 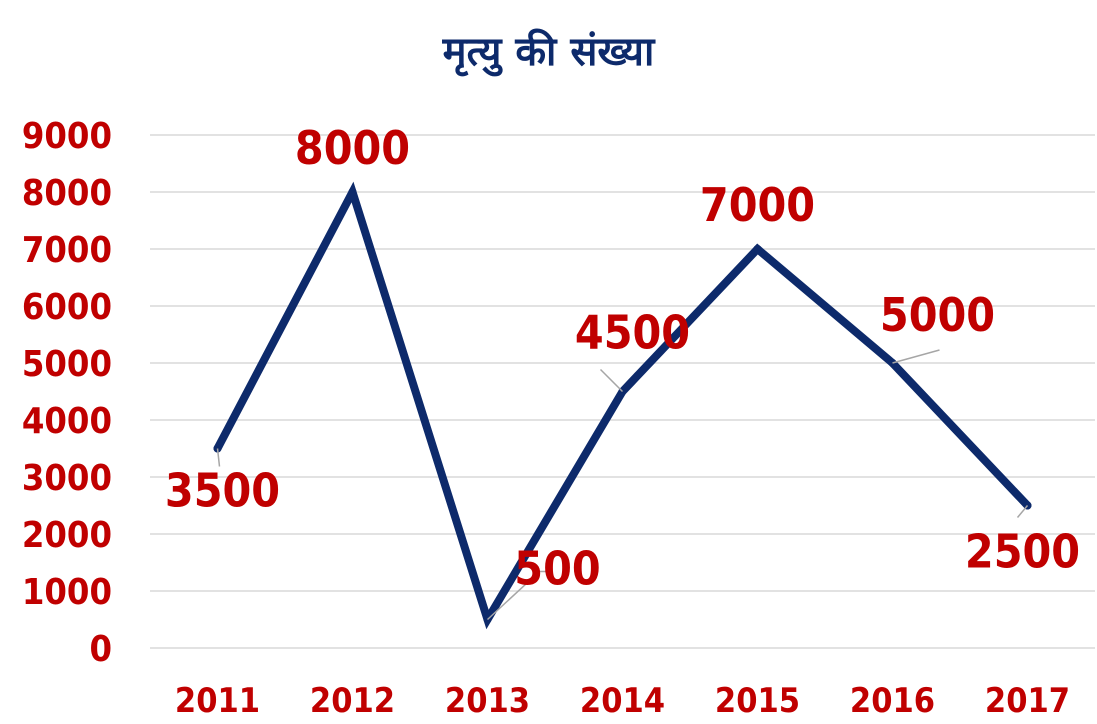 What do you see at coordinates (67, 364) in the screenshot?
I see `y-tick-label: 5000` at bounding box center [67, 364].